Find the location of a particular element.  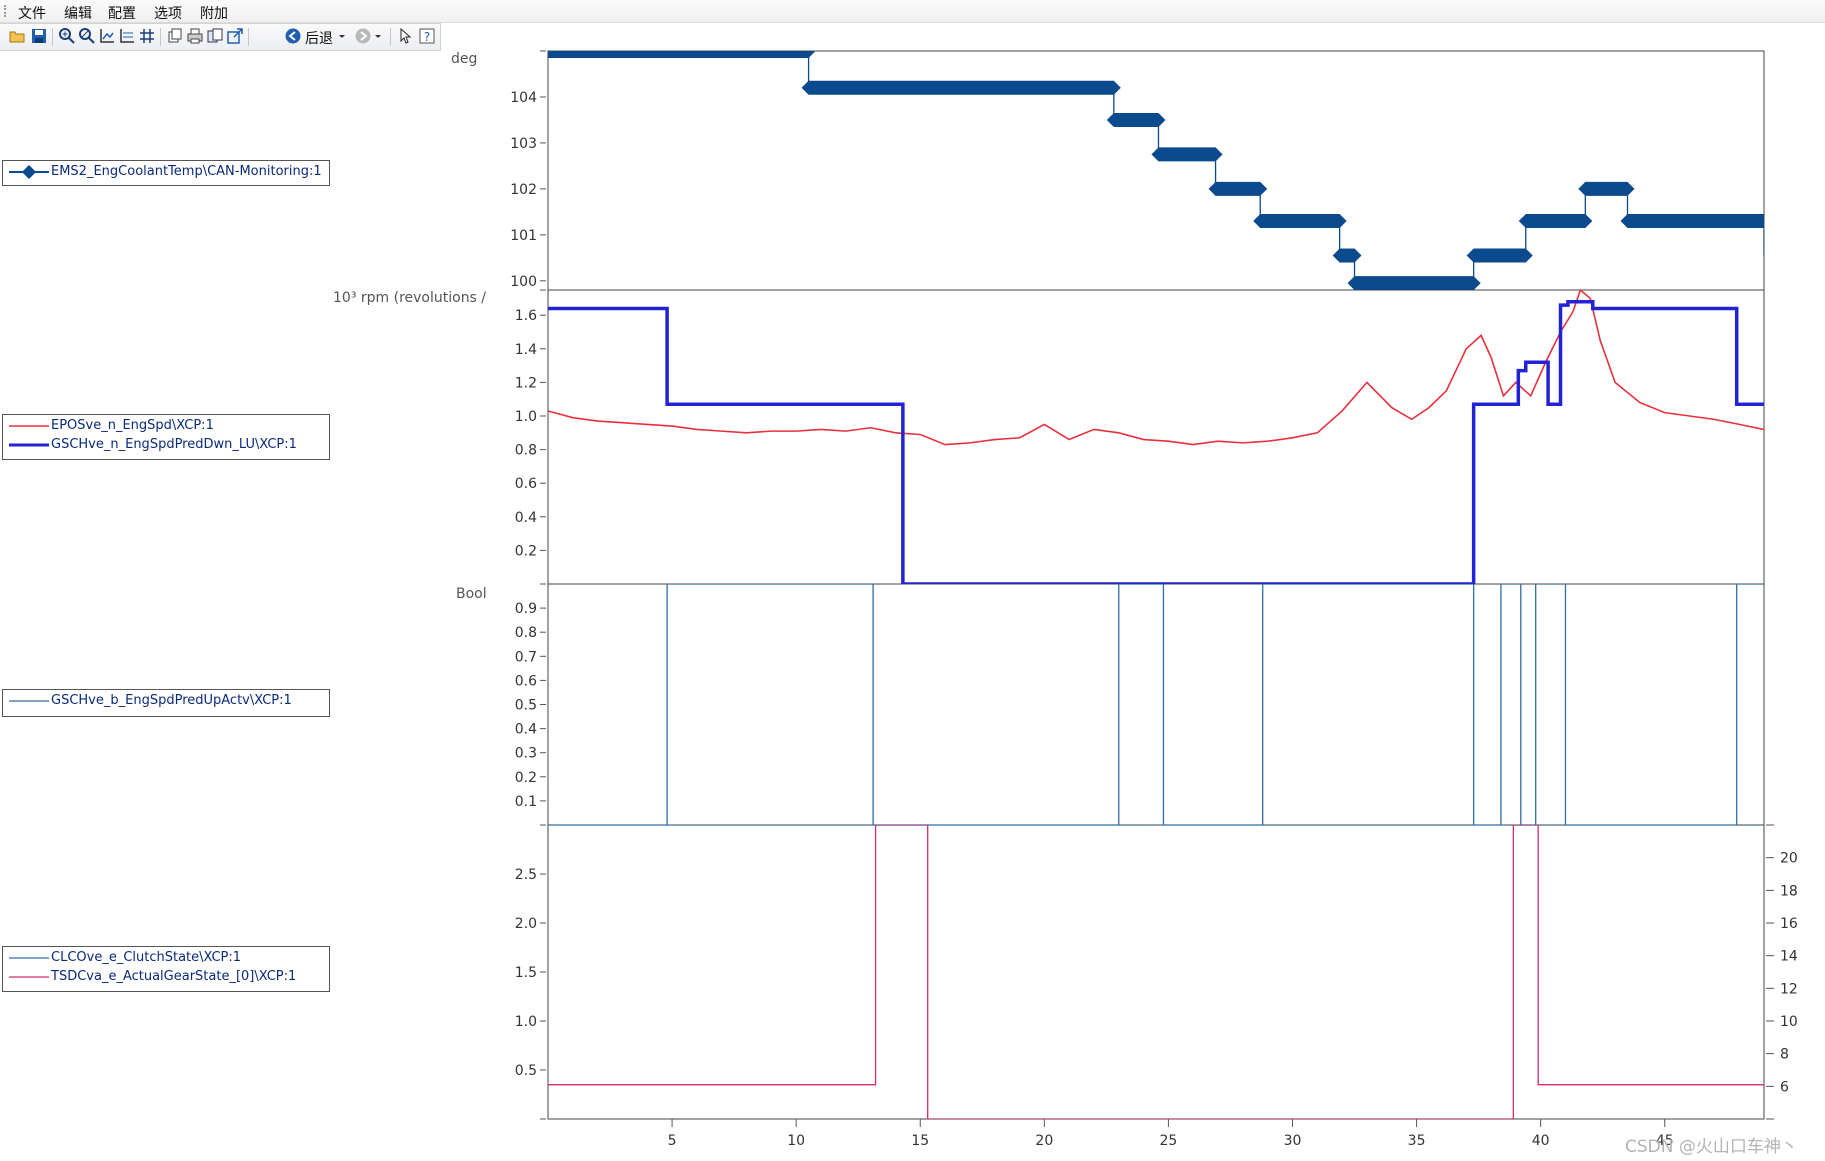

legend-row: GSCHve_n_EngSpdPredDwn_LU\XCP:1 is located at coordinates (166, 445).